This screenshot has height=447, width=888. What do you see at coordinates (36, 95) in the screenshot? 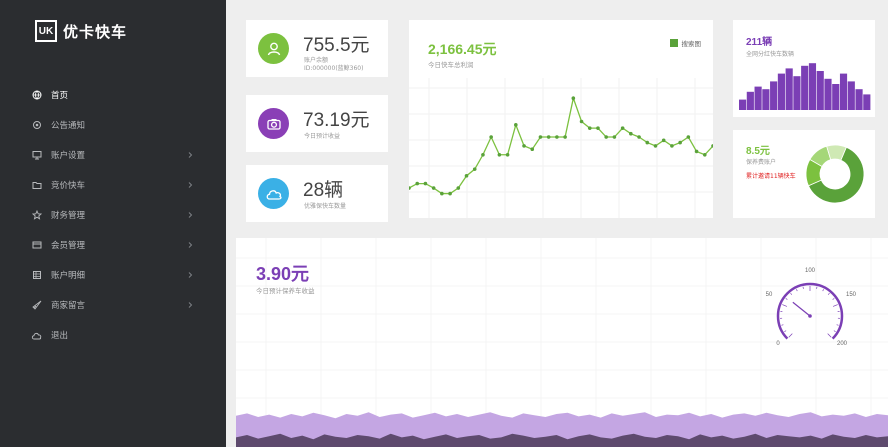
I see `globe-icon` at bounding box center [36, 95].